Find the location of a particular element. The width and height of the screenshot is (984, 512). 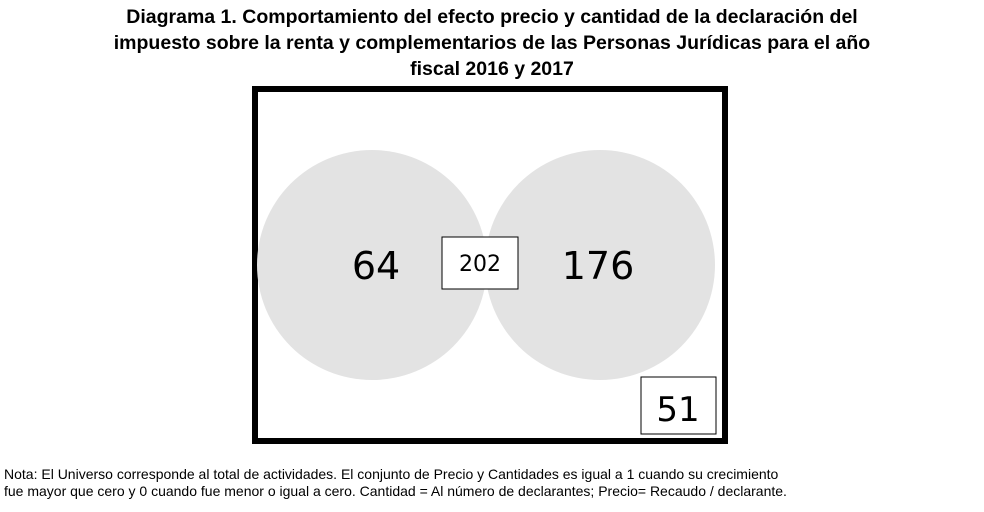

quantity-set-circle is located at coordinates (600, 265).